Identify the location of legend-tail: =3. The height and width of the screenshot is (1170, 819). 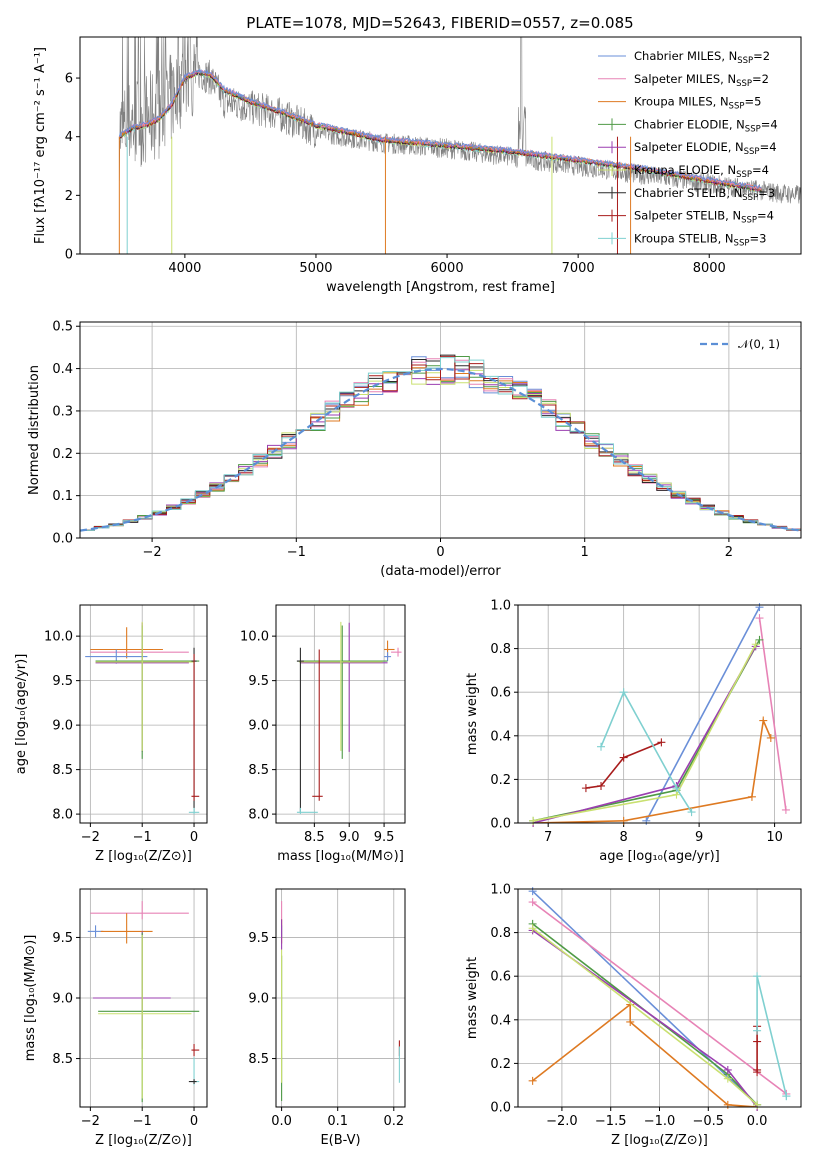
(757, 238).